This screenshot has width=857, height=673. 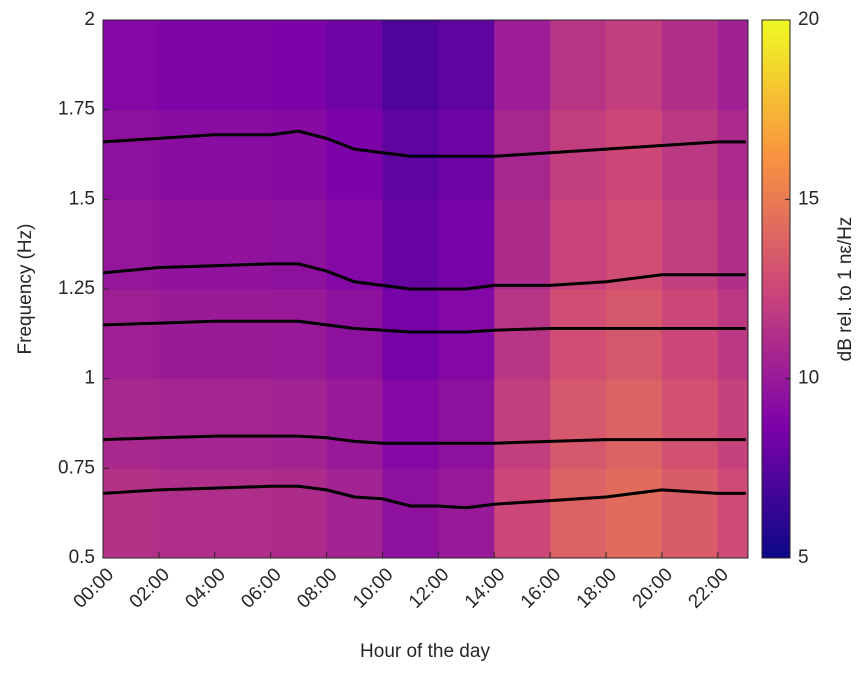 I want to click on x-tick-label: 04:00, so click(x=205, y=588).